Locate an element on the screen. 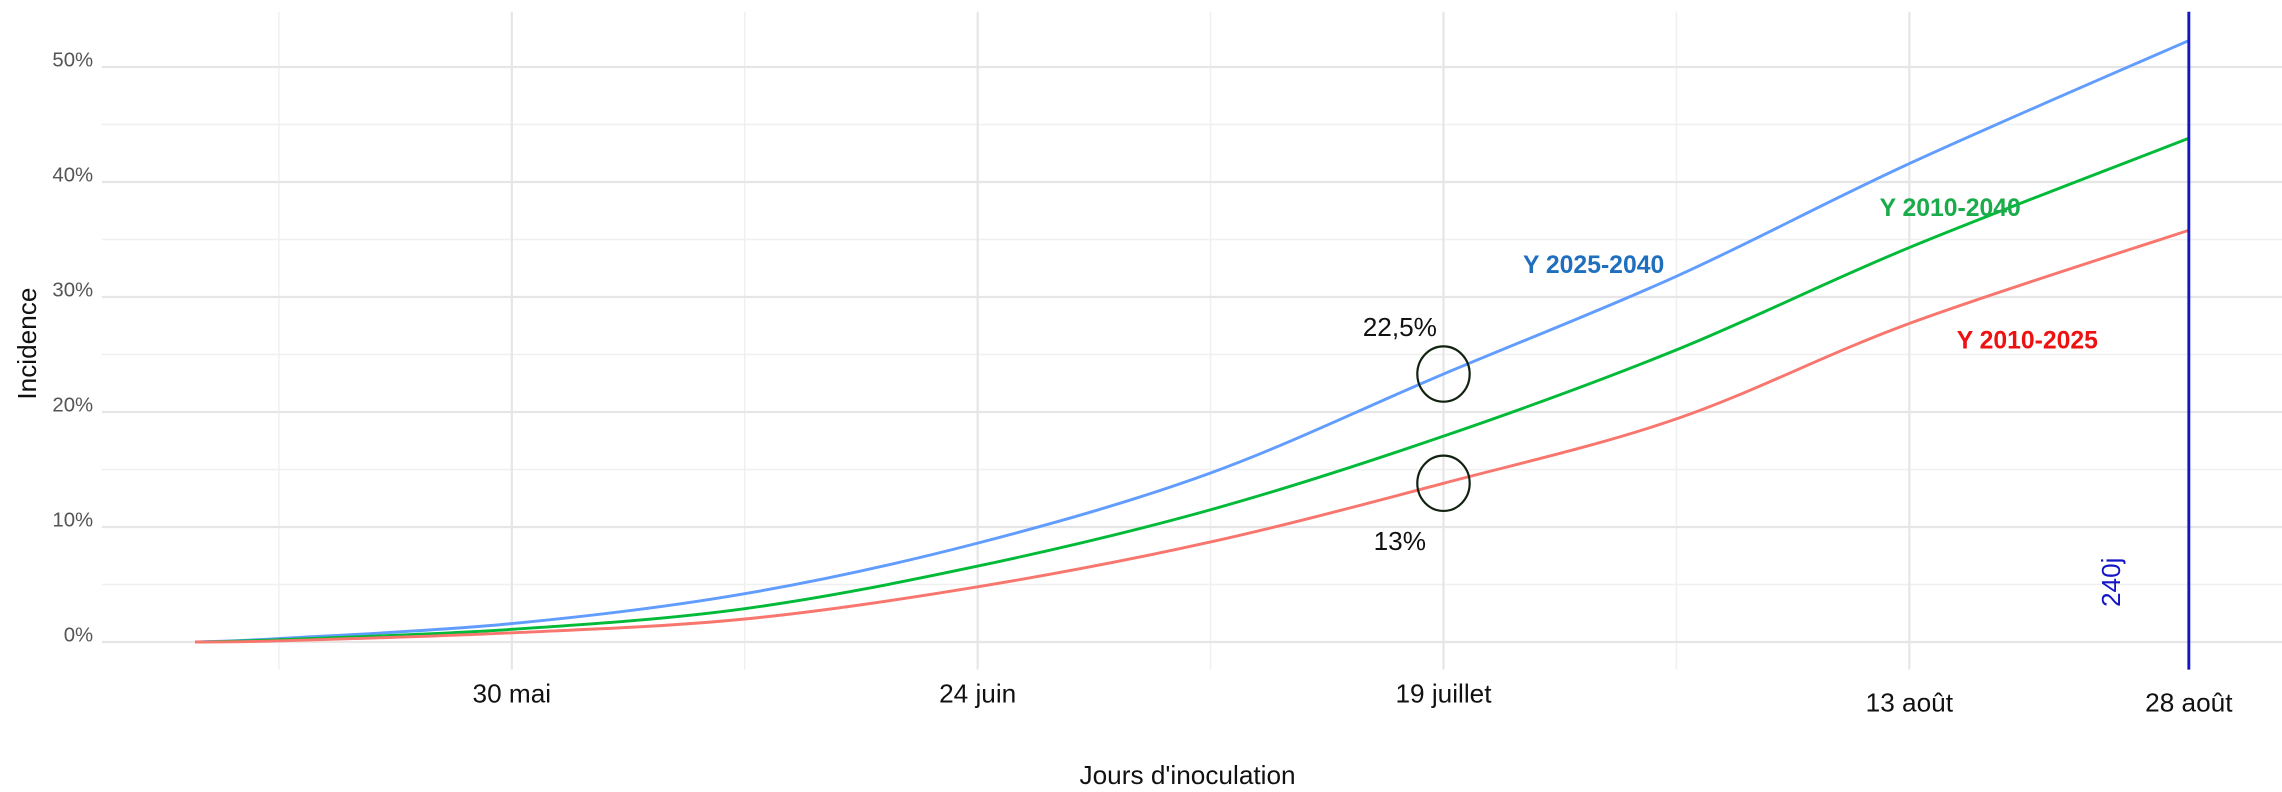 This screenshot has width=2282, height=792. y-tick-label: 20% is located at coordinates (72, 406).